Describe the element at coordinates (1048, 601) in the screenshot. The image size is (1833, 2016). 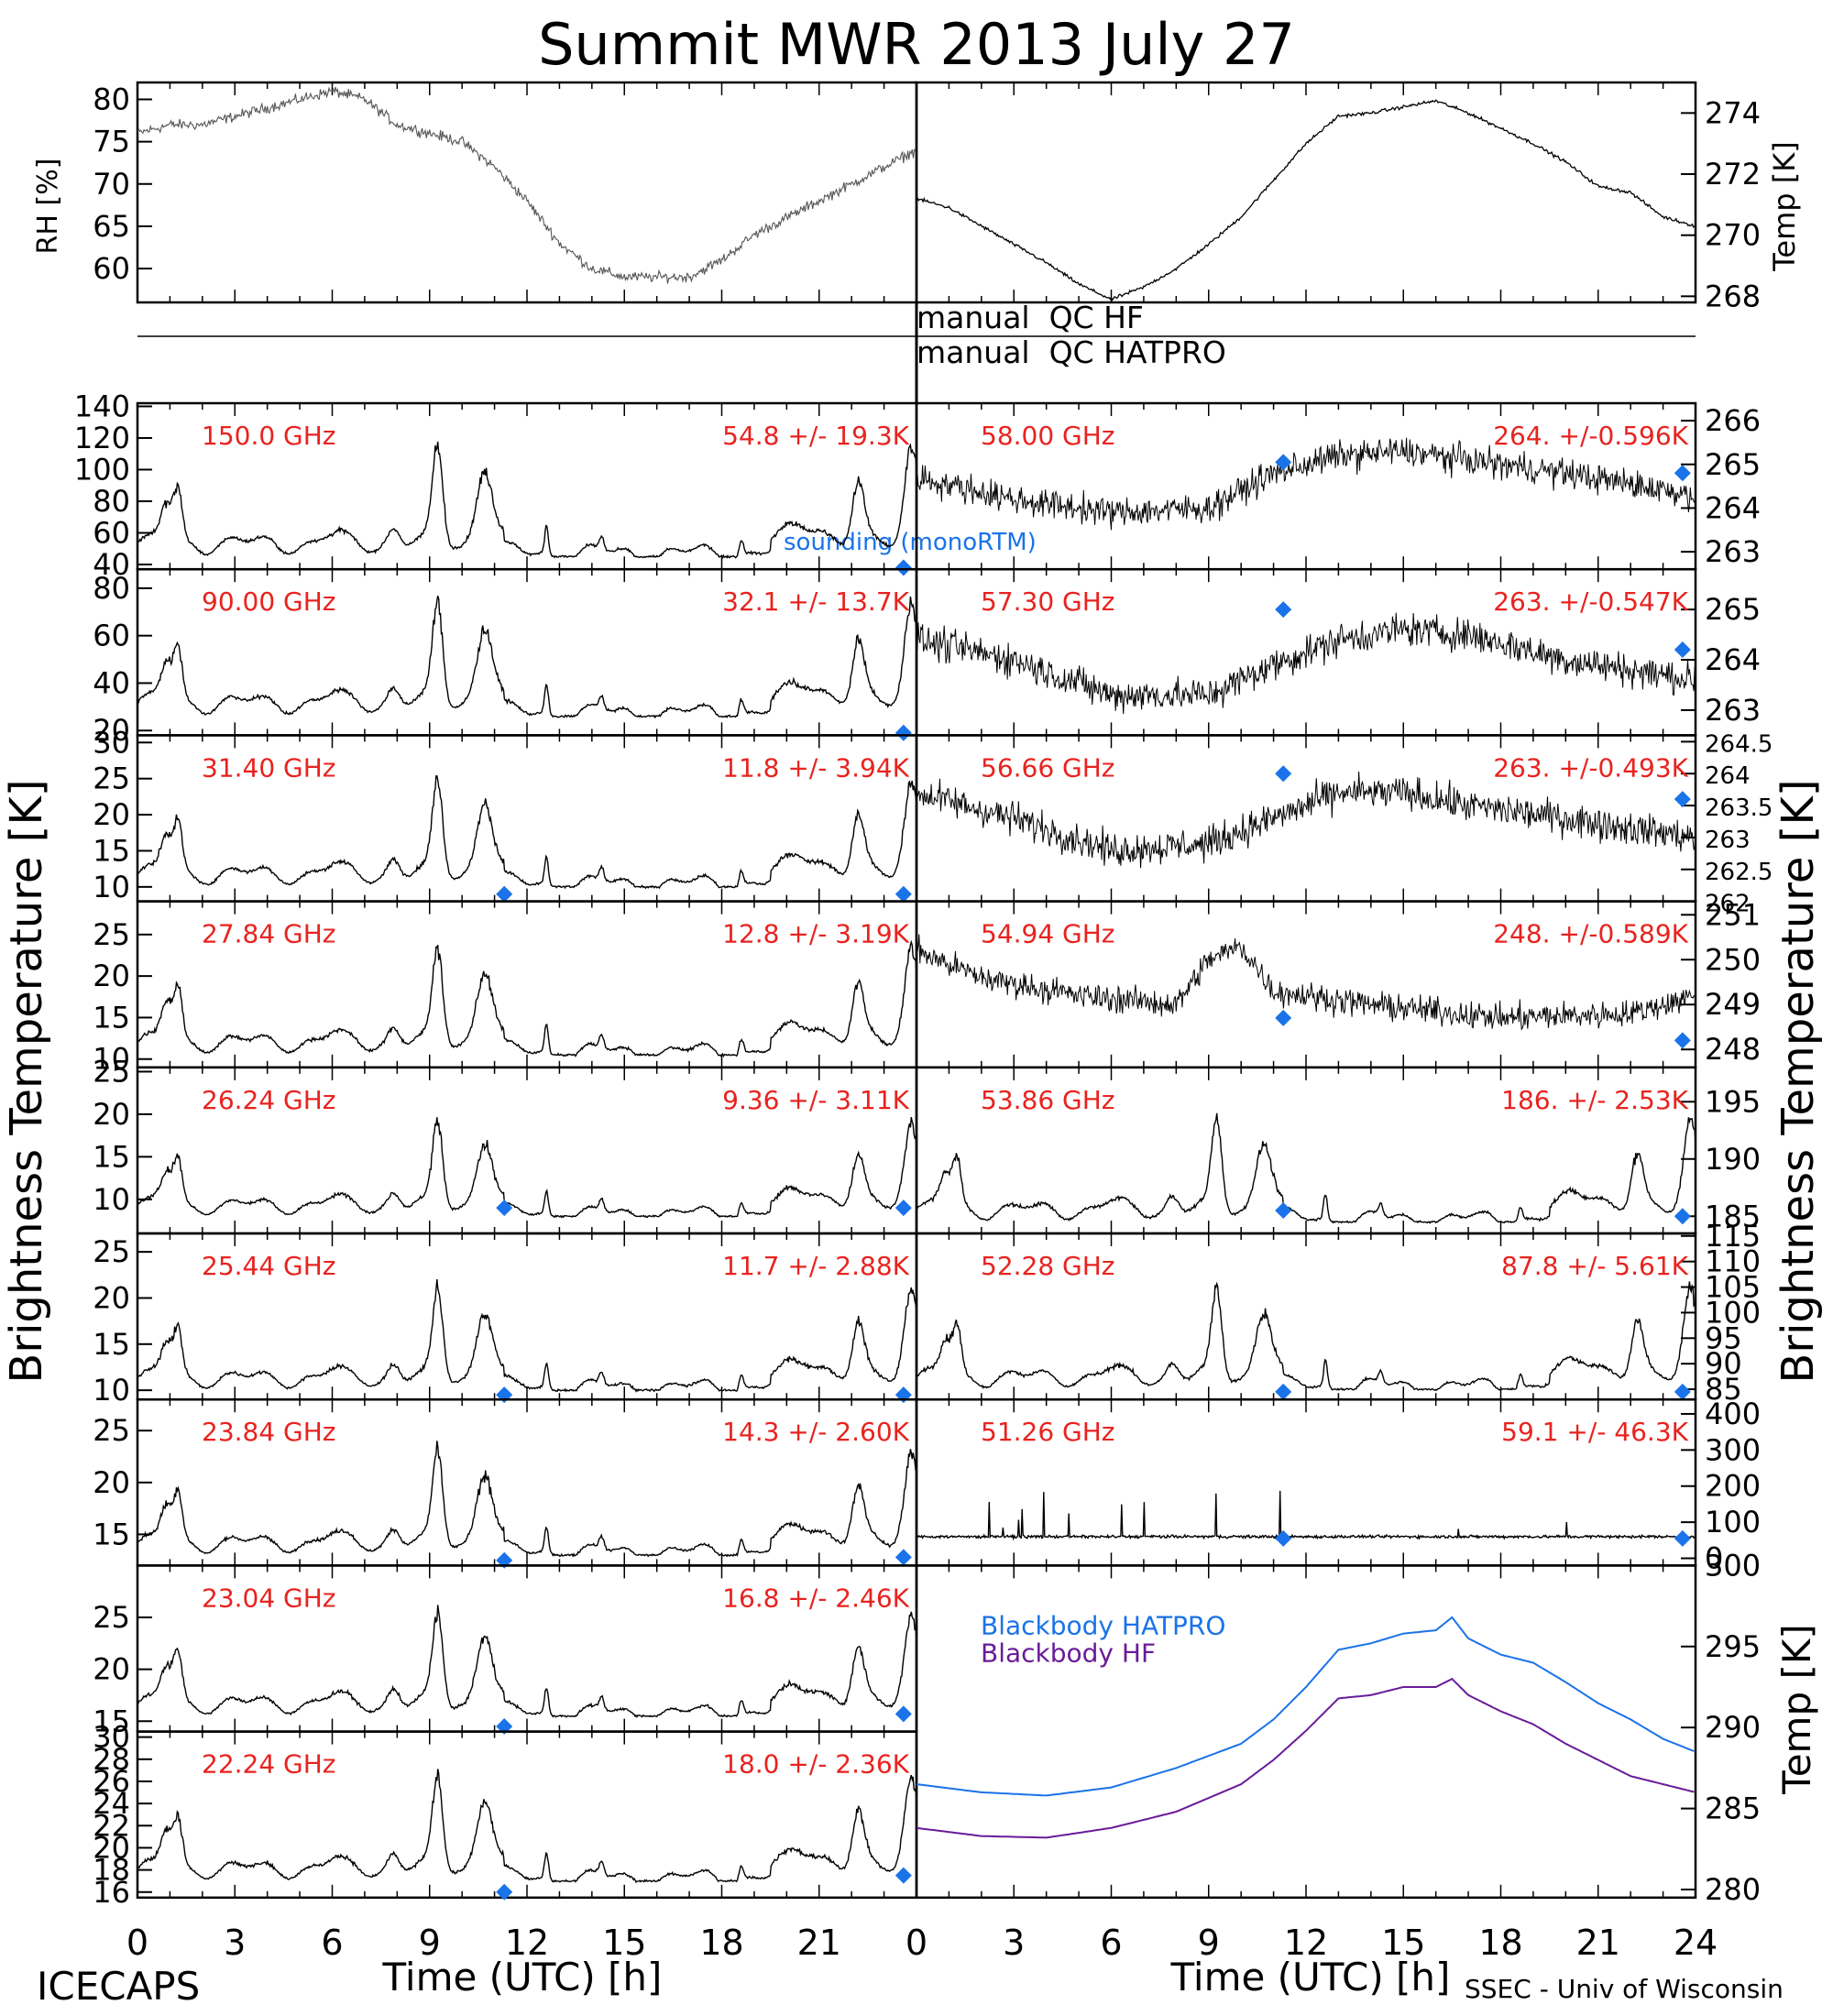
I see `channel-frequency-label: 57.30 GHz` at that location.